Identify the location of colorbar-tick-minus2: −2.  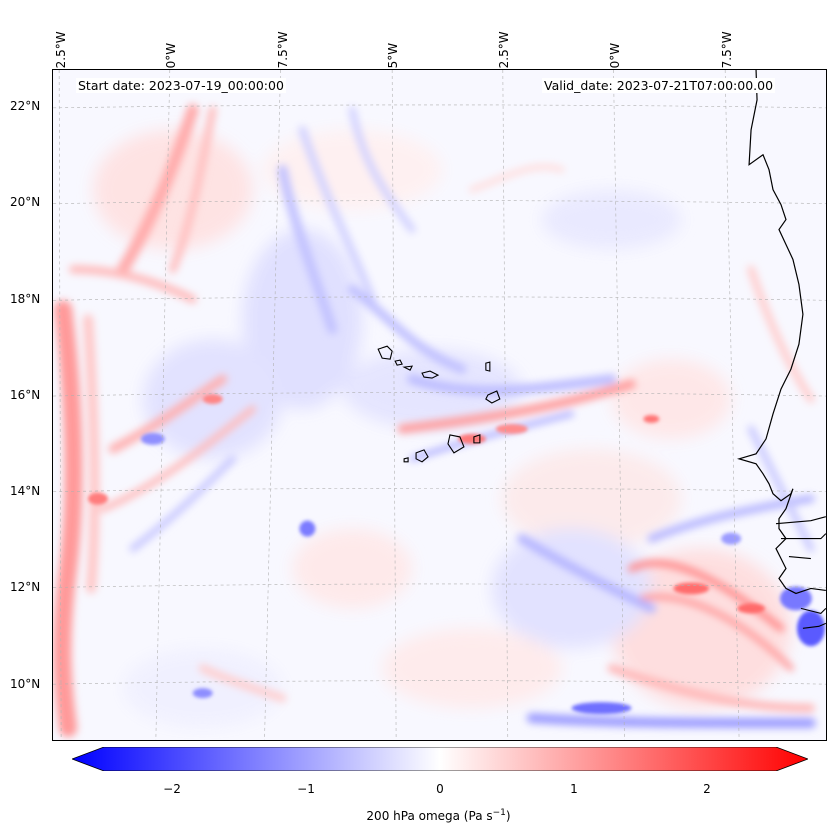
(172, 789).